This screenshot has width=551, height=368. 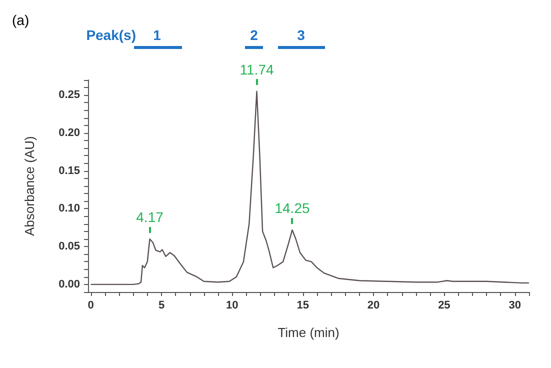 What do you see at coordinates (302, 306) in the screenshot?
I see `x-tick-label: 15` at bounding box center [302, 306].